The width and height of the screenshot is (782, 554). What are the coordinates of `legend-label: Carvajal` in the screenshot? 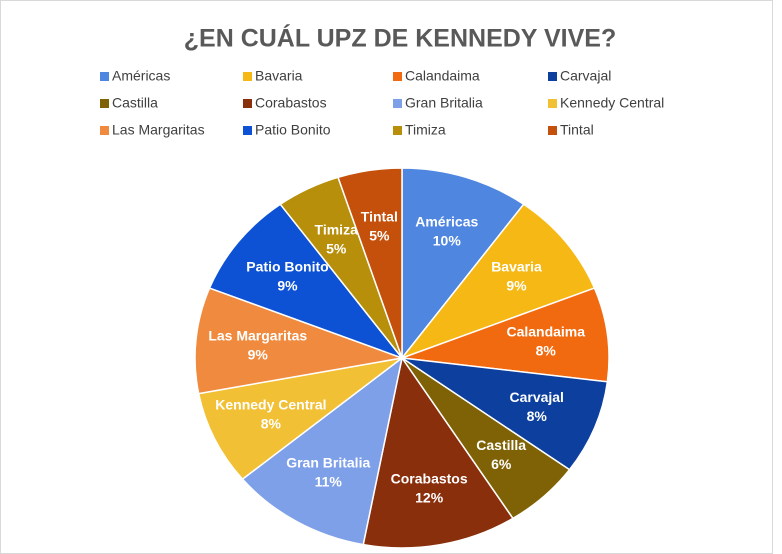 It's located at (585, 76).